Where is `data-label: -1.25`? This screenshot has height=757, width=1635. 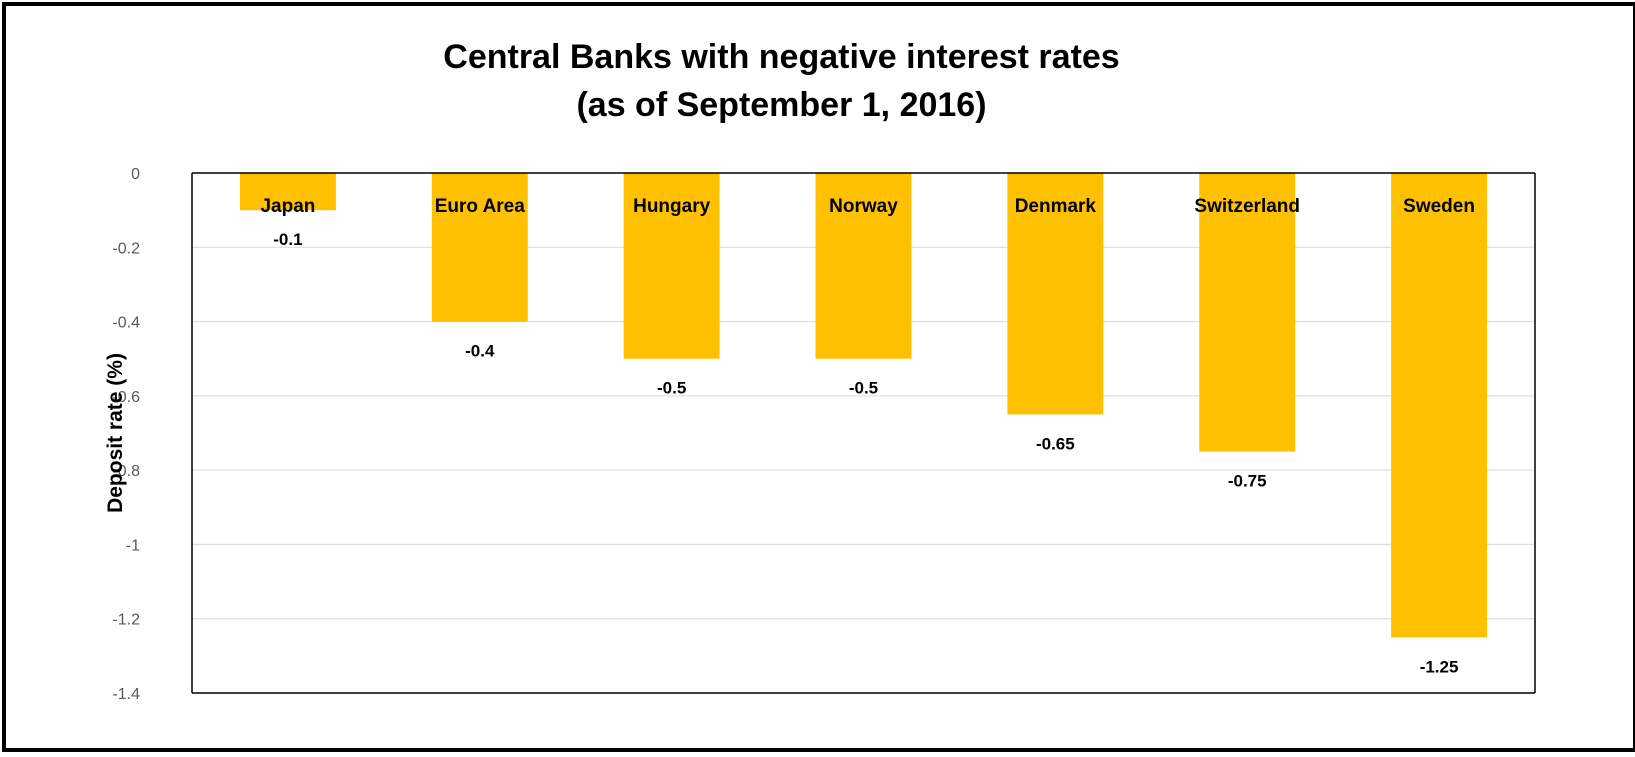 data-label: -1.25 is located at coordinates (1439, 666).